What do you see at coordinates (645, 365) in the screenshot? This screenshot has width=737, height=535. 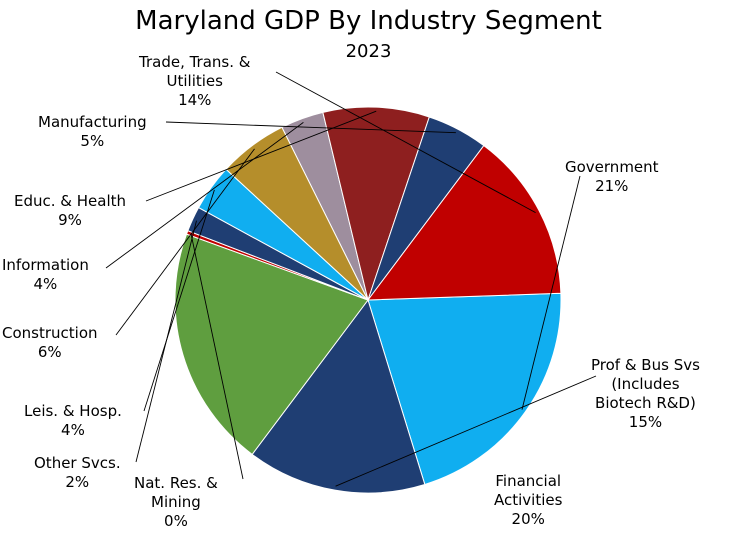 I see `slice-label-text: Prof & Bus Svs` at bounding box center [645, 365].